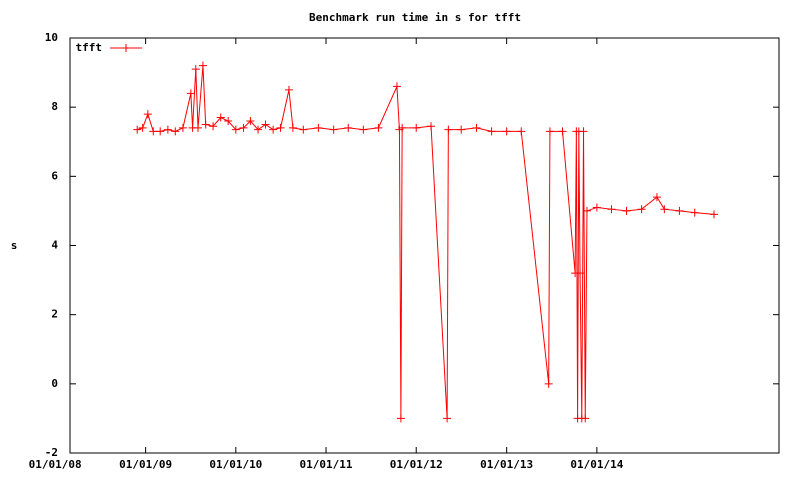 Image resolution: width=800 pixels, height=480 pixels. Describe the element at coordinates (54, 245) in the screenshot. I see `y-tick-label: 4` at that location.